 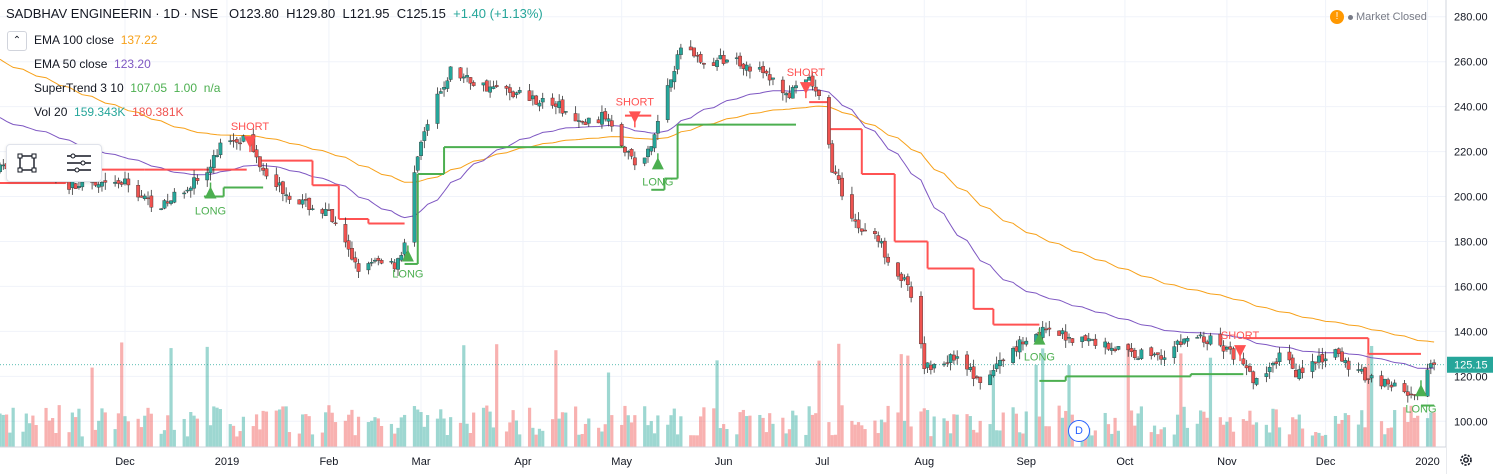 I want to click on indicator-supertrend: SuperTrend 3 10 107.05 1.00 n/a, so click(x=127, y=88).